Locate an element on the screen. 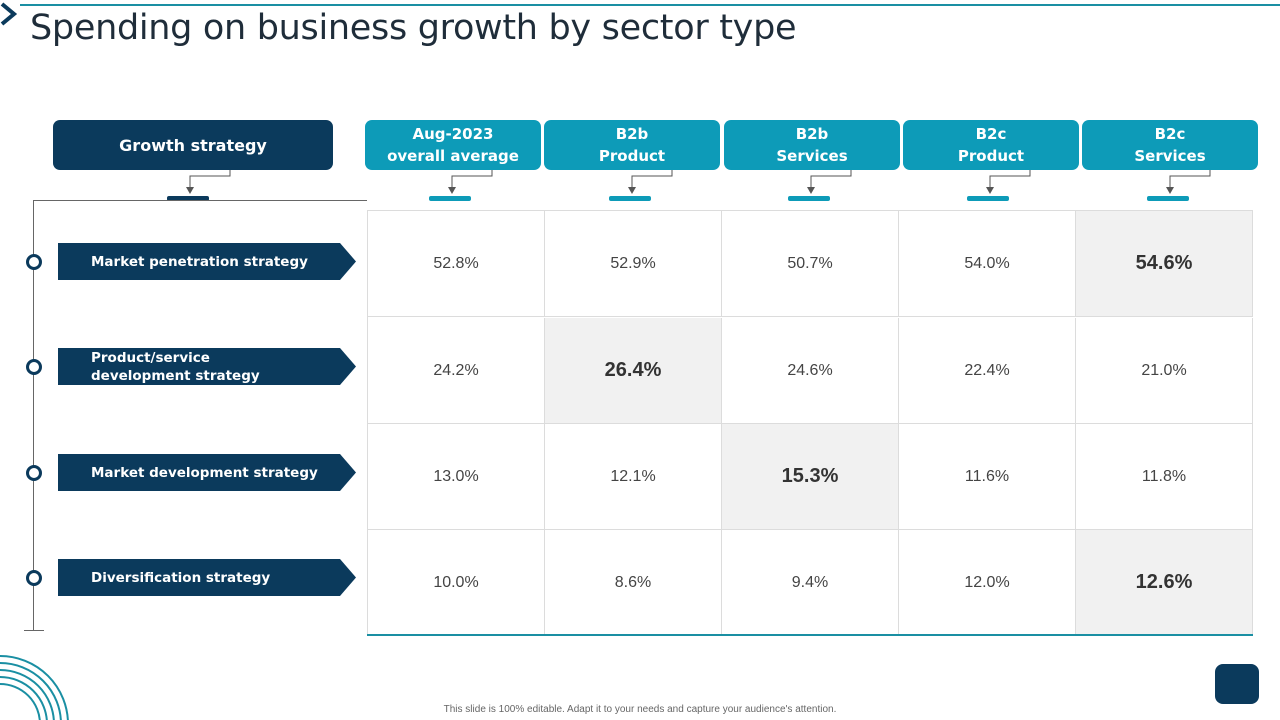 The width and height of the screenshot is (1280, 720). table-cell: 9.4% is located at coordinates (810, 583).